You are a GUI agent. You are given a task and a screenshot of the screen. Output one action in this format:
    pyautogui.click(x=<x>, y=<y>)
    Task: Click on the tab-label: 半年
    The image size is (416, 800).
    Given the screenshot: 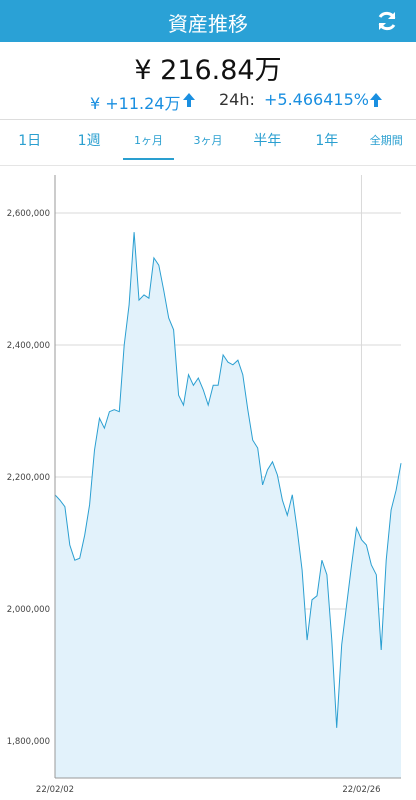 What is the action you would take?
    pyautogui.click(x=267, y=141)
    